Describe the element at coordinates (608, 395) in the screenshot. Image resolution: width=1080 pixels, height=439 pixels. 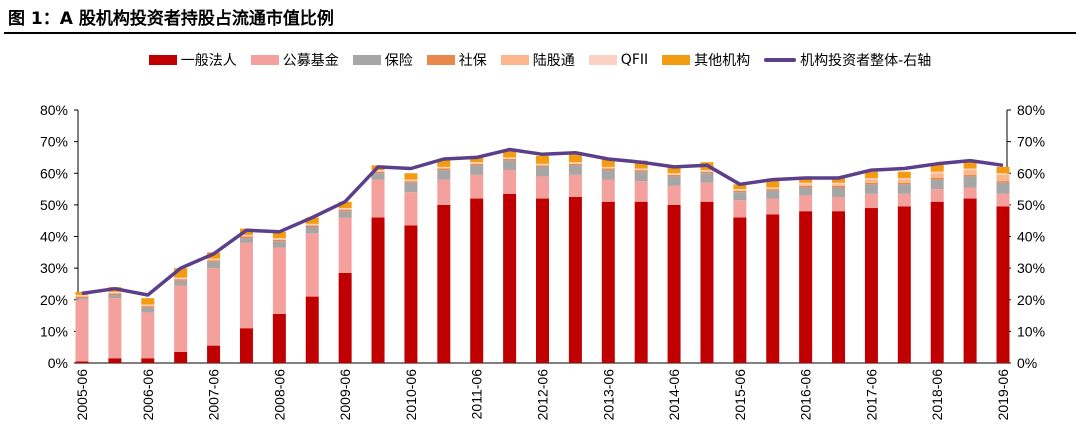
I see `x-tick-label: 2013-06` at that location.